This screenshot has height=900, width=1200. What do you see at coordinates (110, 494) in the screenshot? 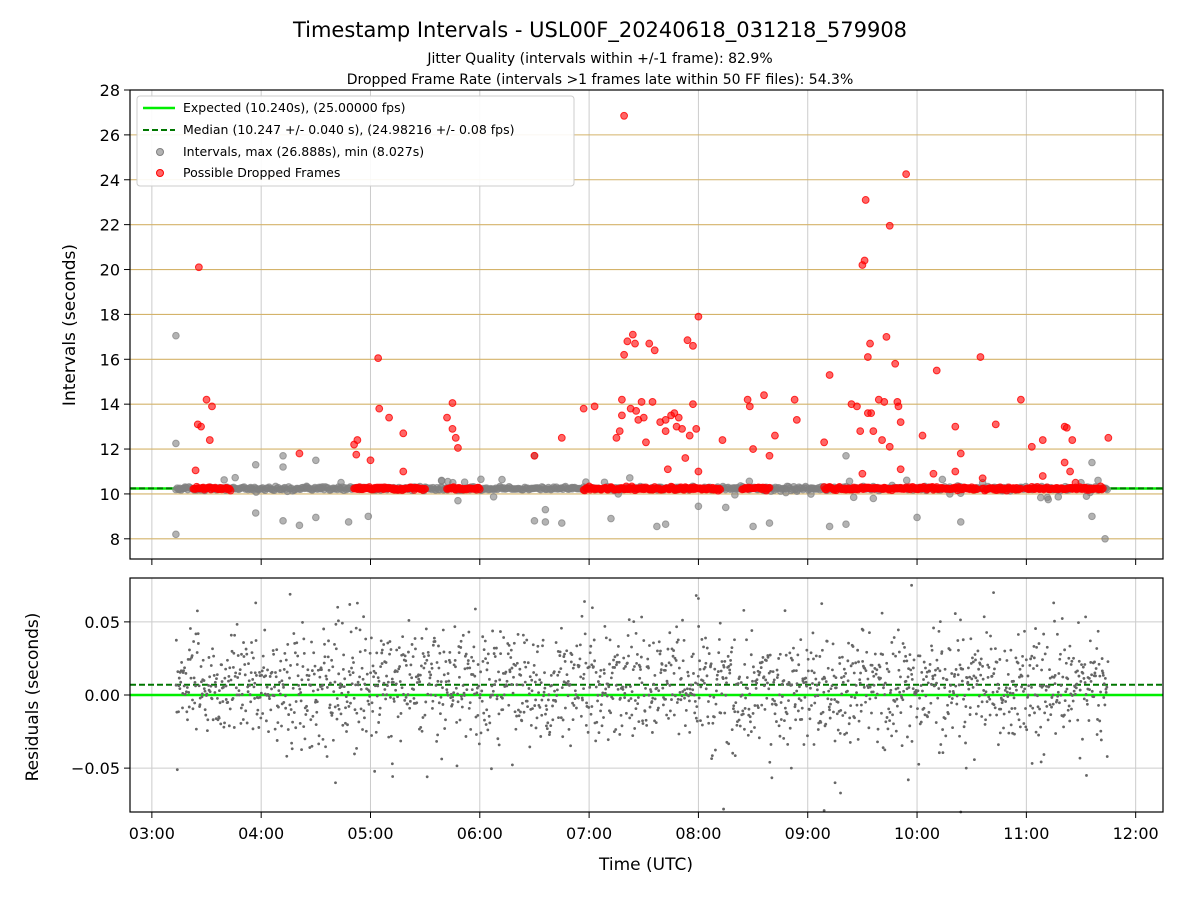
I see `intervals-y-tick-label: 10` at bounding box center [110, 494].